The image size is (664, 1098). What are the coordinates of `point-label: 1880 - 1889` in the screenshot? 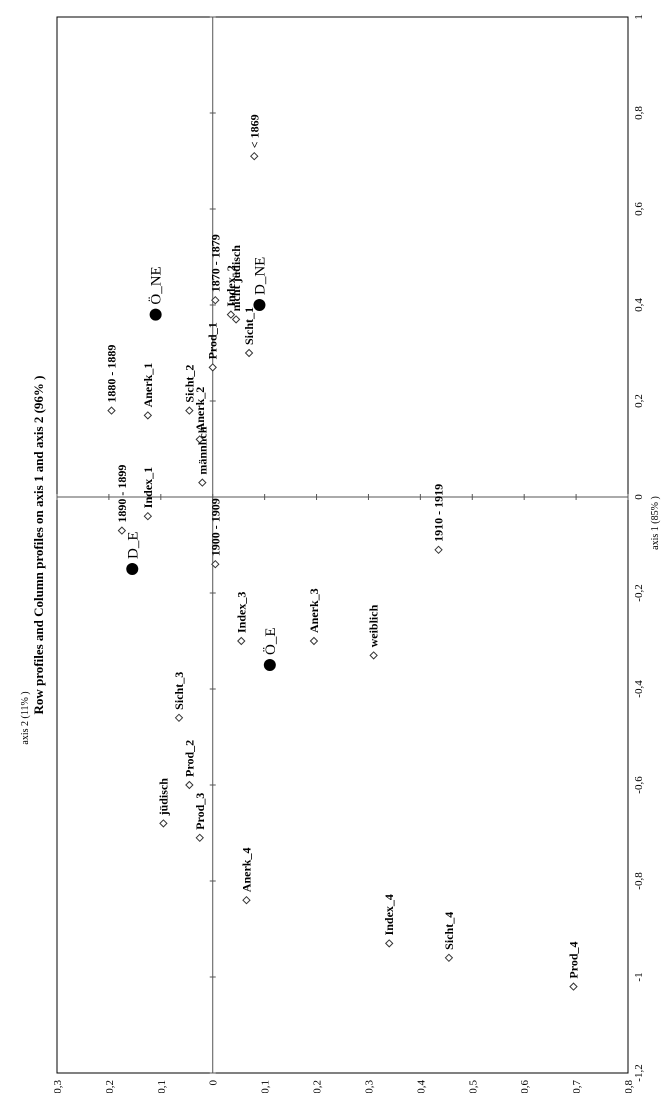 It's located at (112, 374).